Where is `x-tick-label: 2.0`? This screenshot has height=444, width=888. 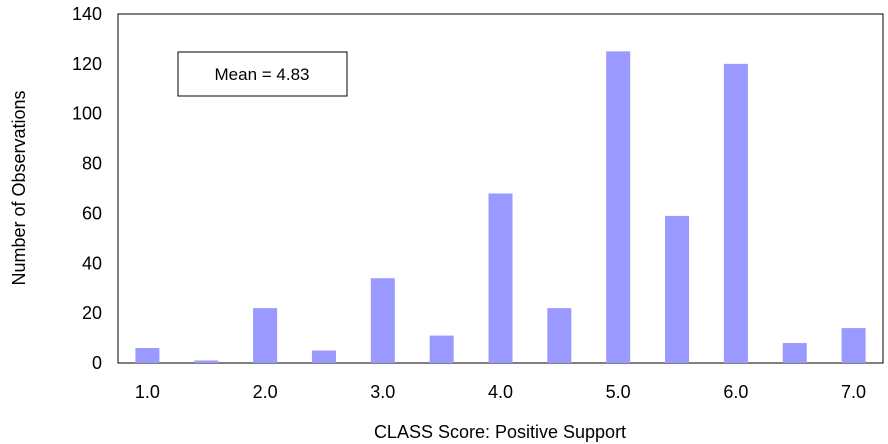 x-tick-label: 2.0 is located at coordinates (265, 392).